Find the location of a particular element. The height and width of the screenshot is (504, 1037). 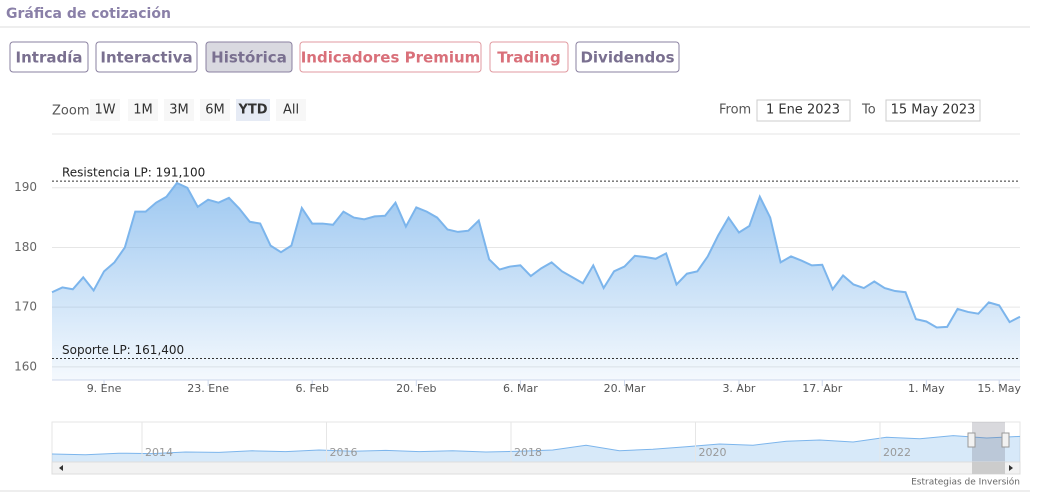

navigator is located at coordinates (536, 442).